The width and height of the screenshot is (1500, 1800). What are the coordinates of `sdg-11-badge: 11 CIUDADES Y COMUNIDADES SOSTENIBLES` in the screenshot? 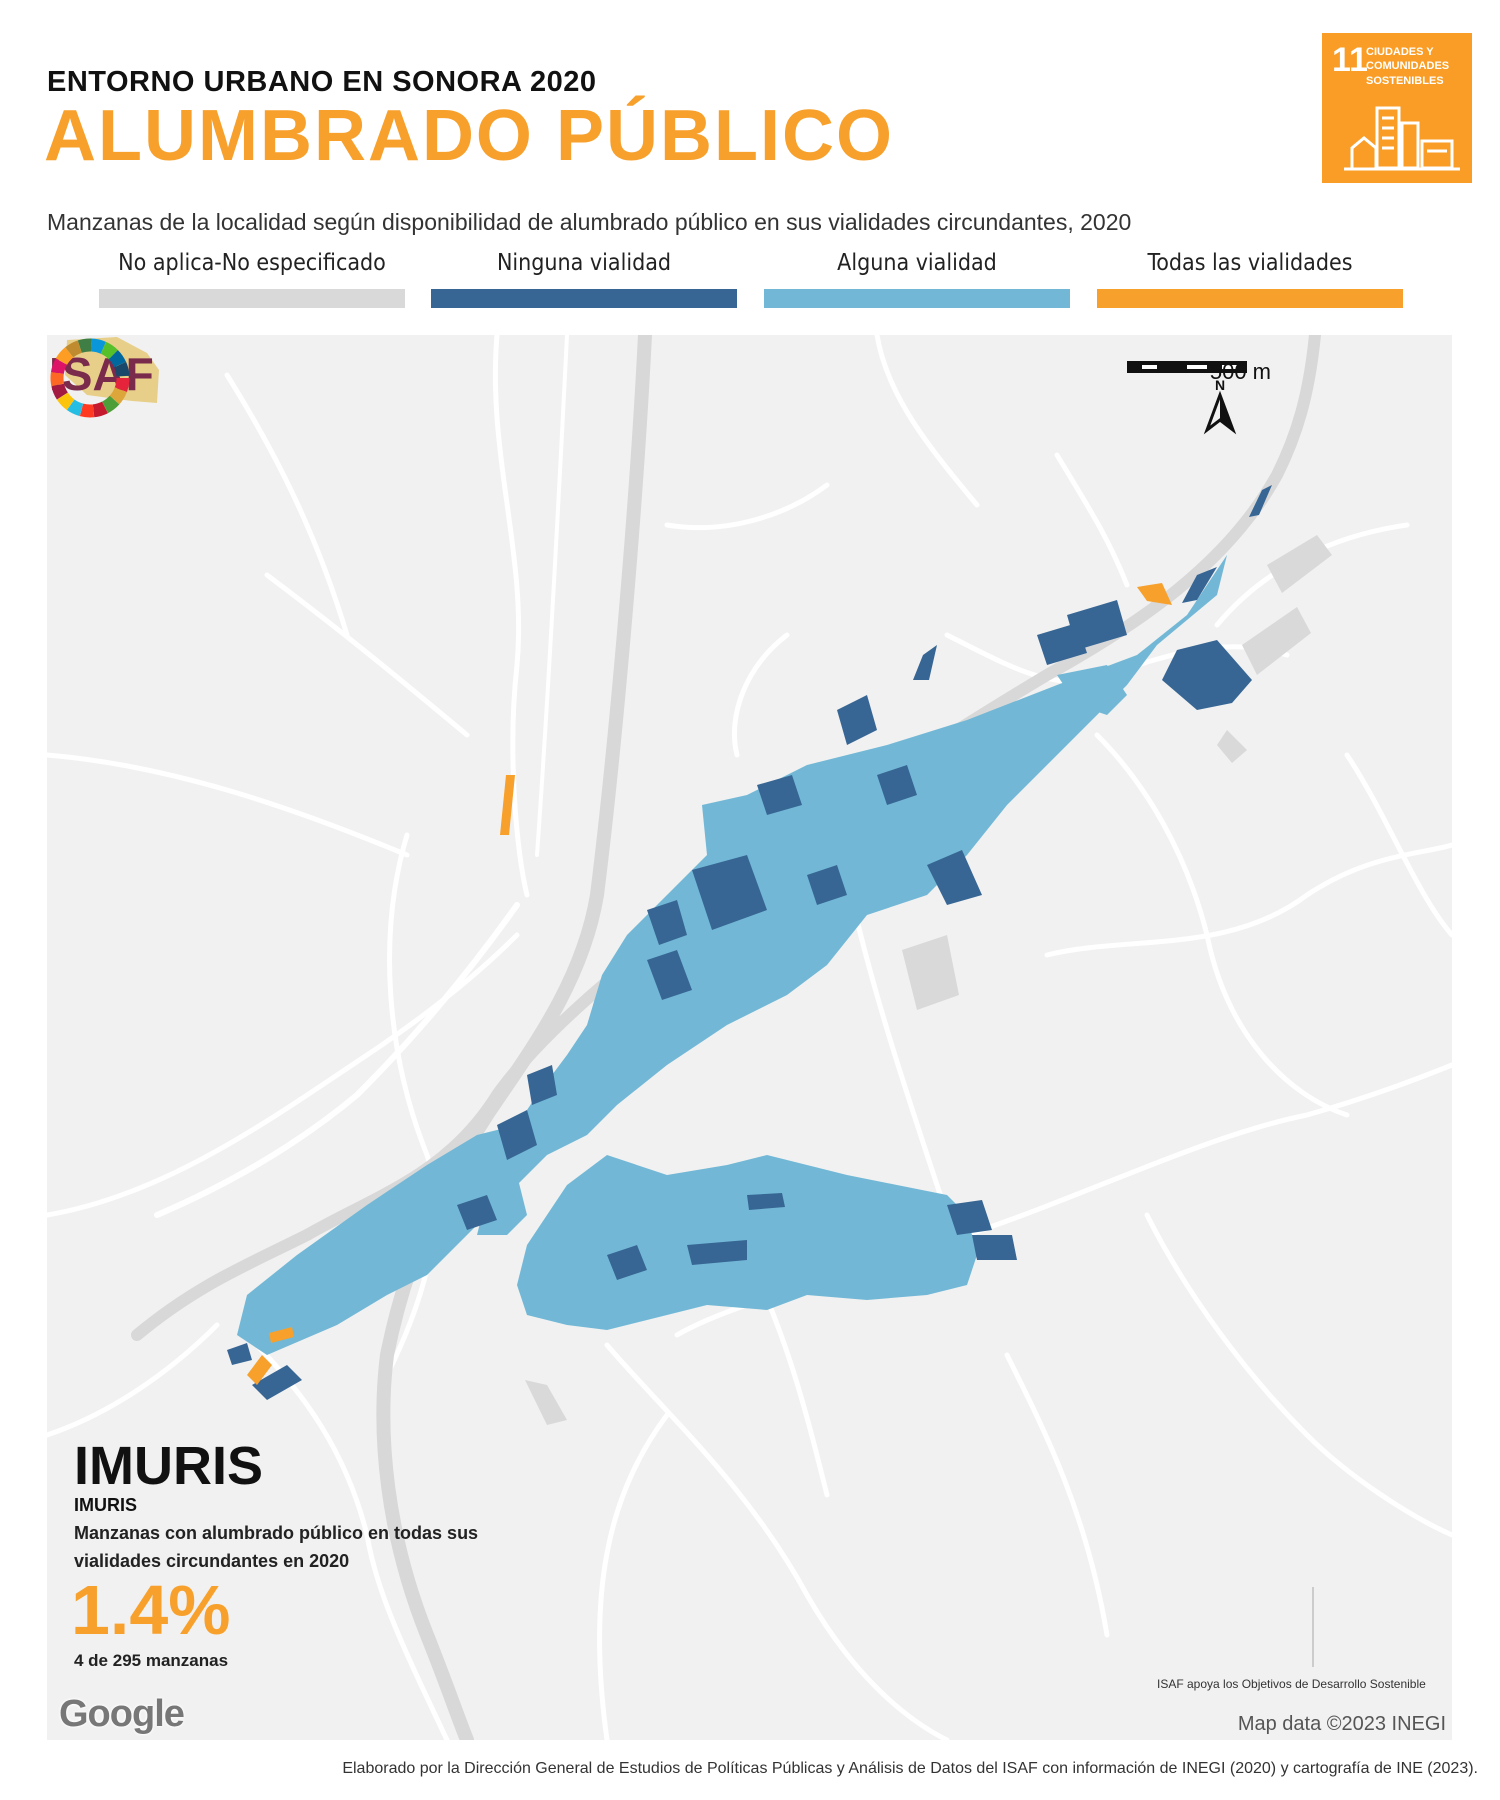 It's located at (1397, 108).